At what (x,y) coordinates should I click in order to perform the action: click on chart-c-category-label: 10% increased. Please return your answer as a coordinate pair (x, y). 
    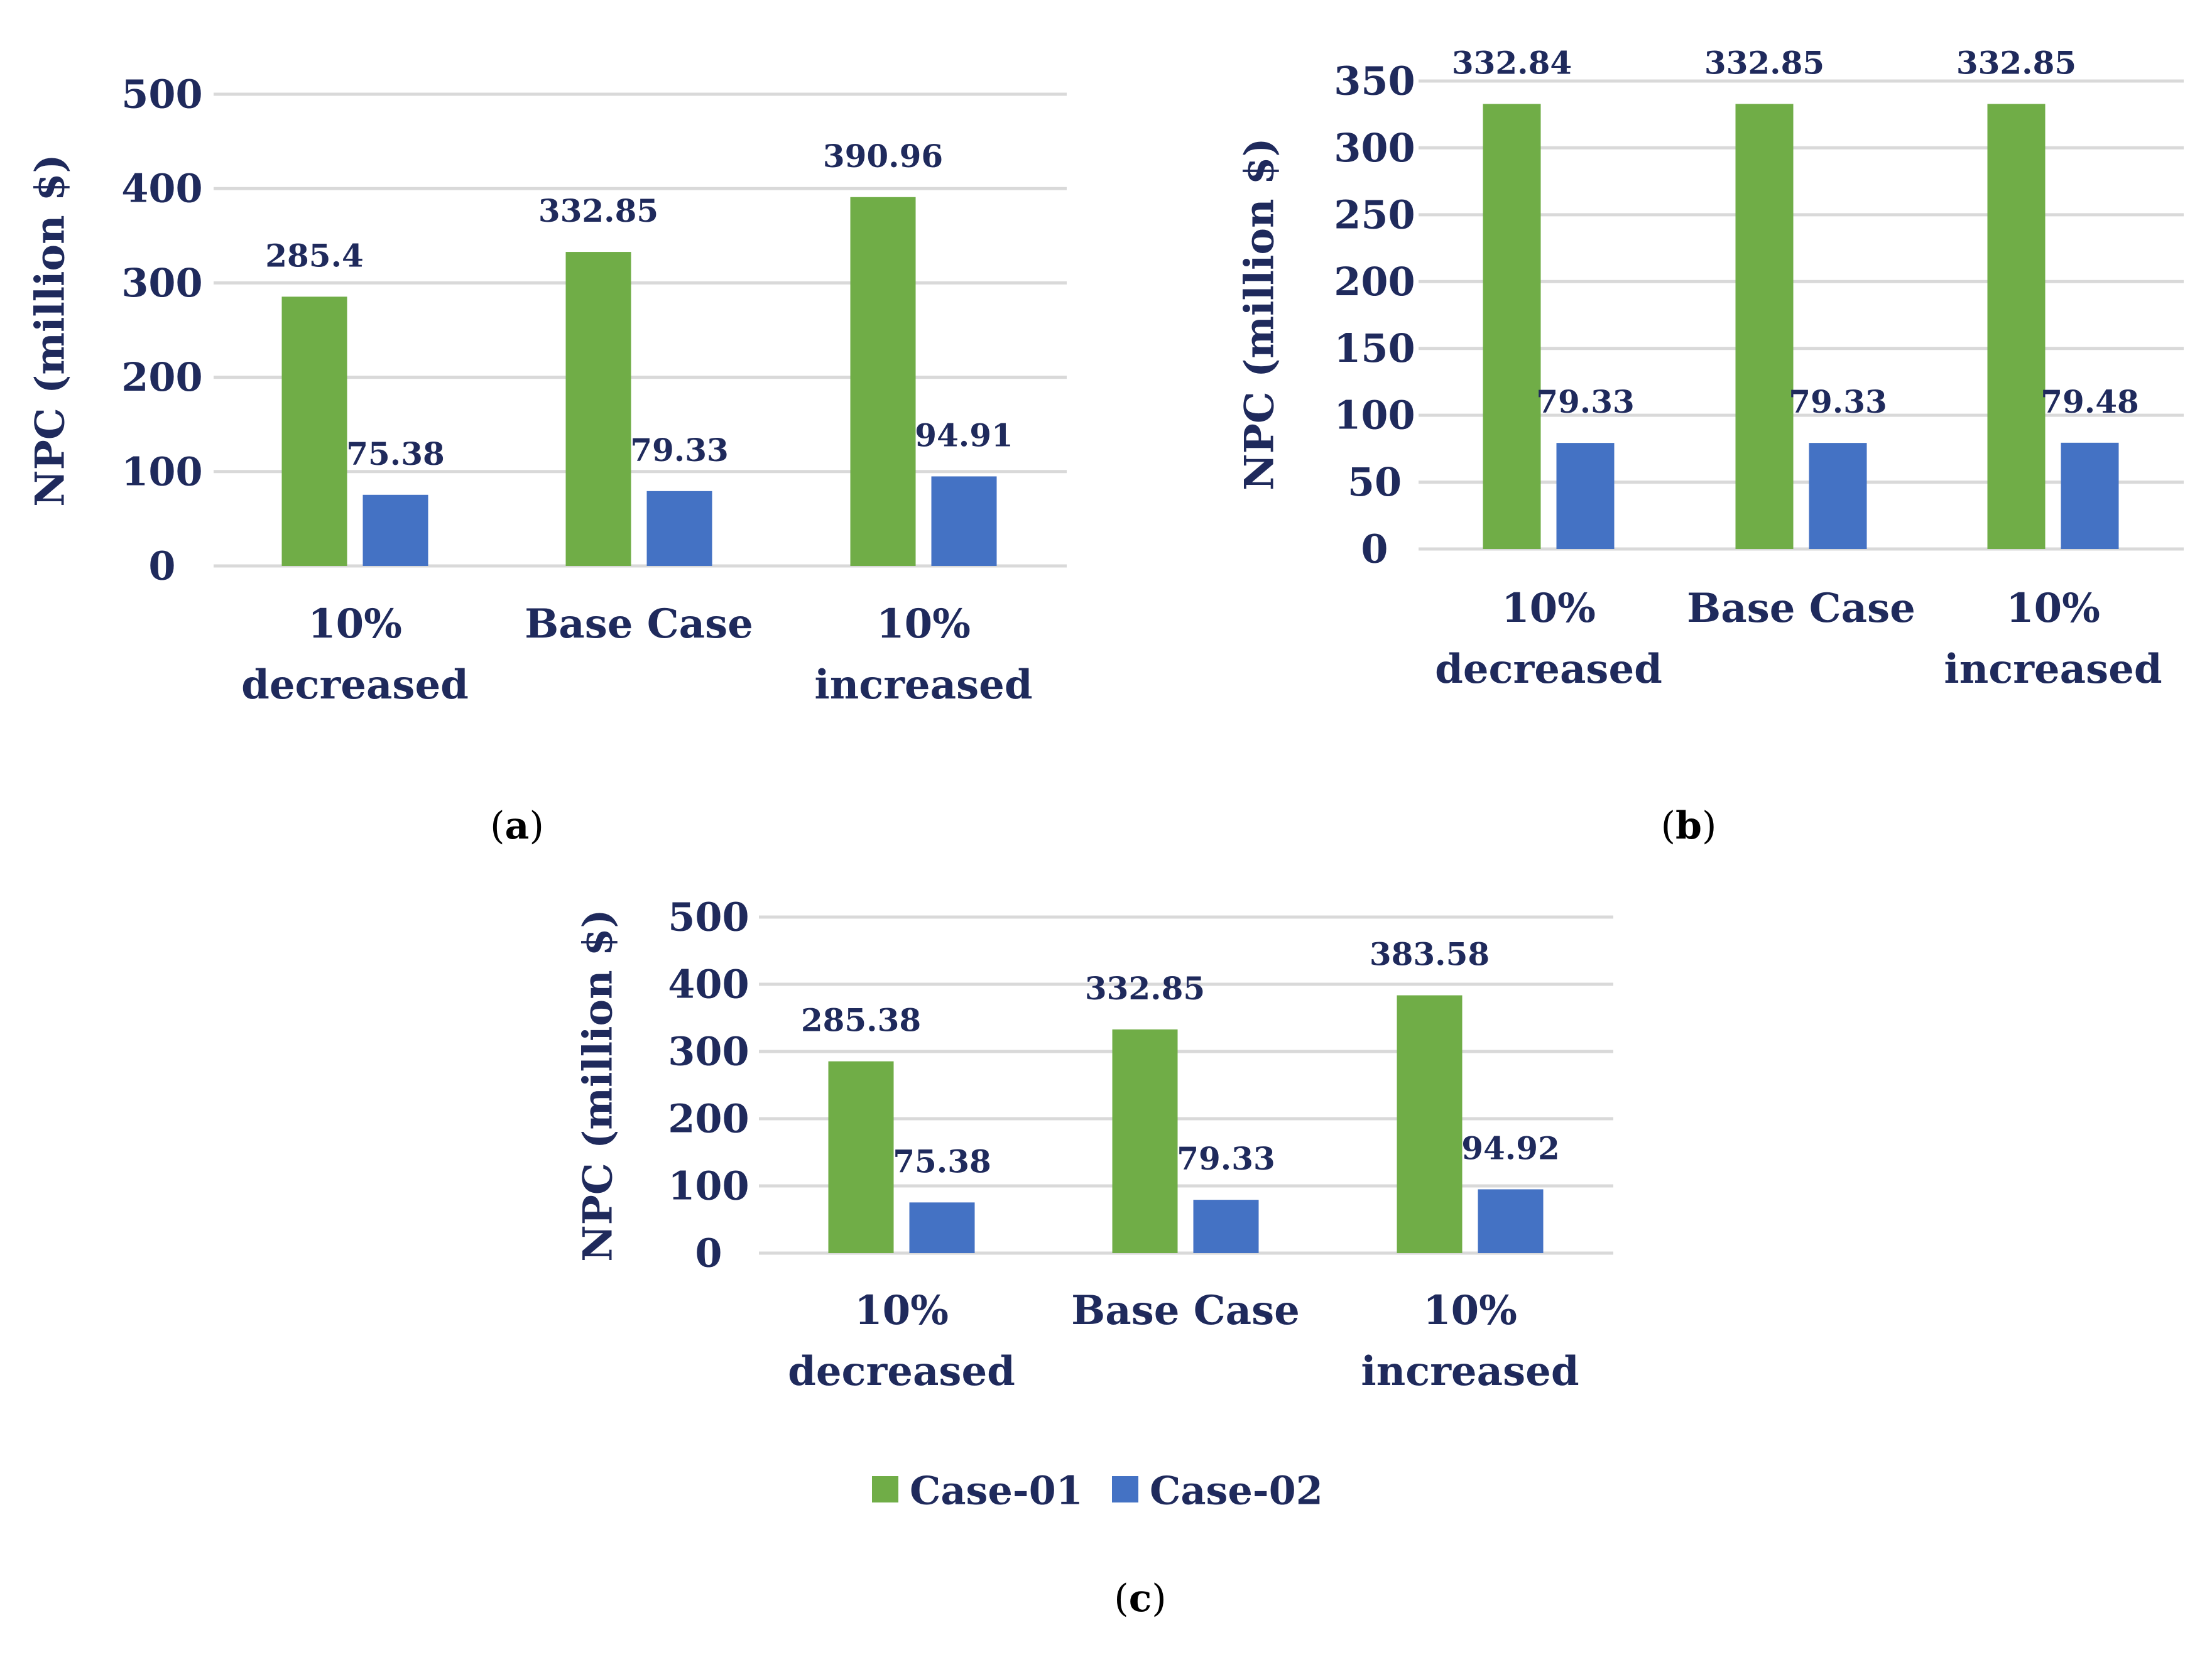
    Looking at the image, I should click on (1470, 1341).